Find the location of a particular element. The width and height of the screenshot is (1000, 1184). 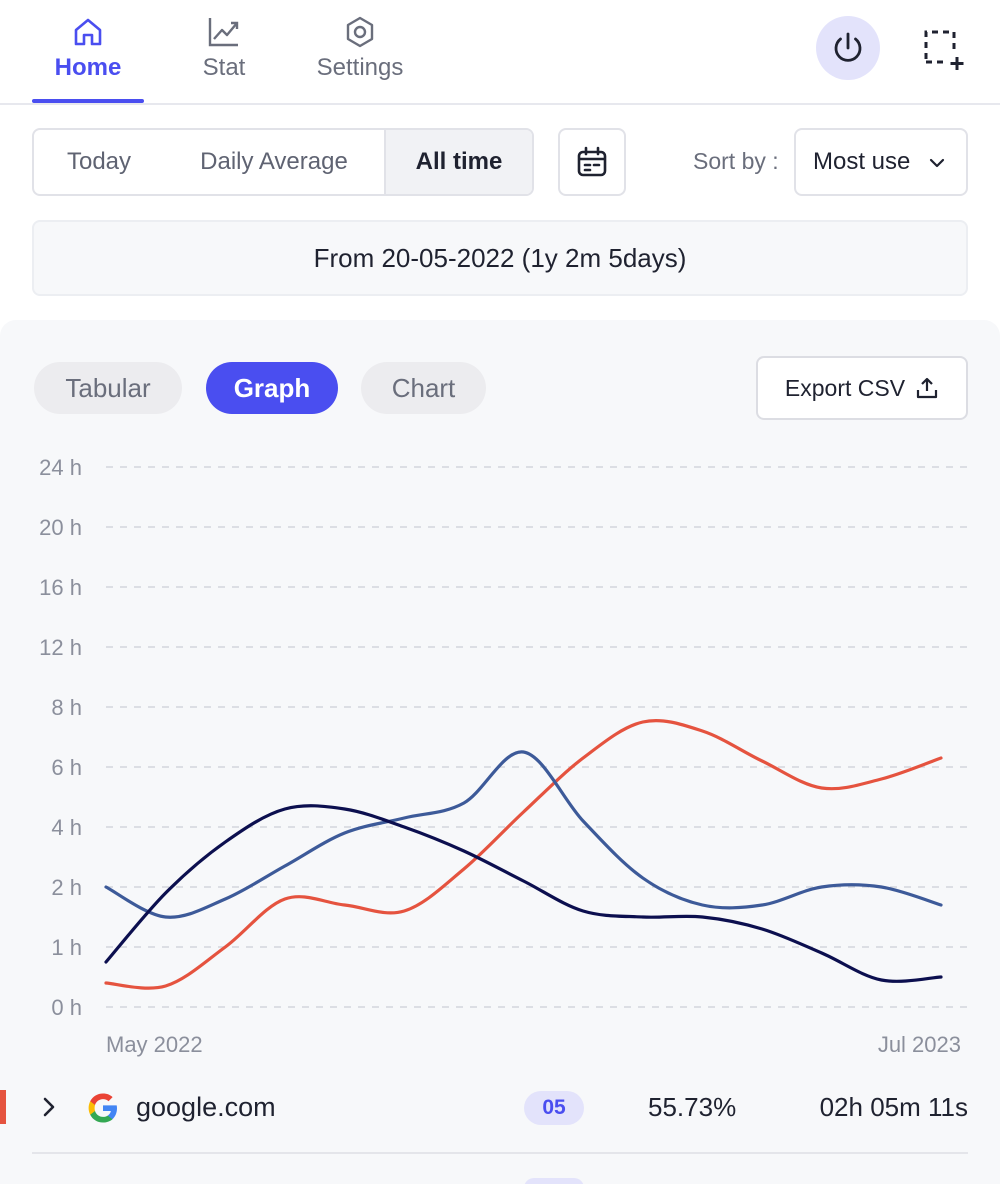

home-icon is located at coordinates (88, 32).